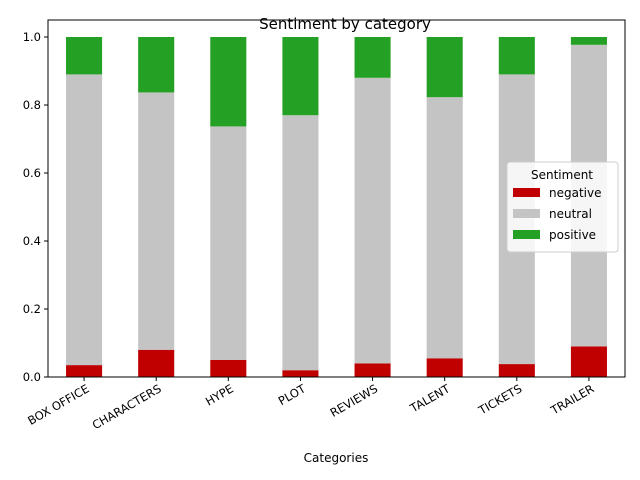 The width and height of the screenshot is (640, 480). I want to click on x-tick-label: PLOT, so click(292, 394).